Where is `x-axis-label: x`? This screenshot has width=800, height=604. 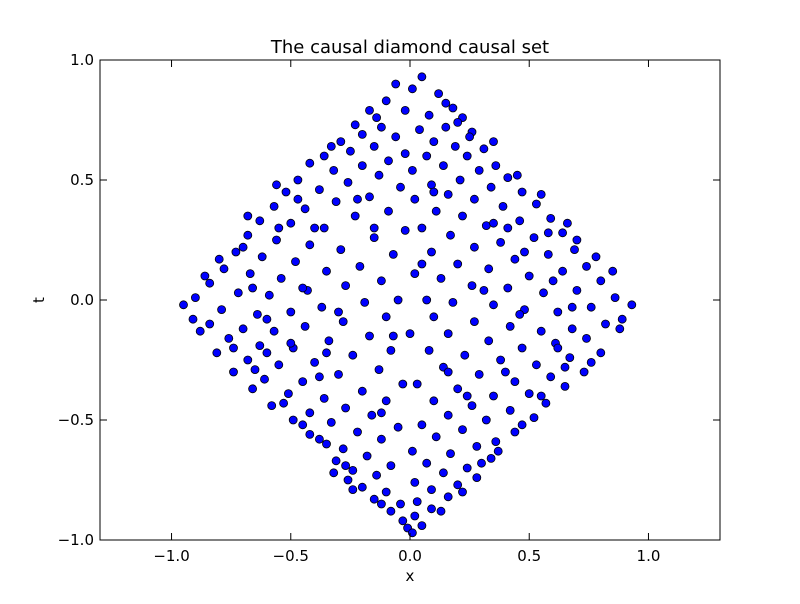
x-axis-label: x is located at coordinates (410, 576).